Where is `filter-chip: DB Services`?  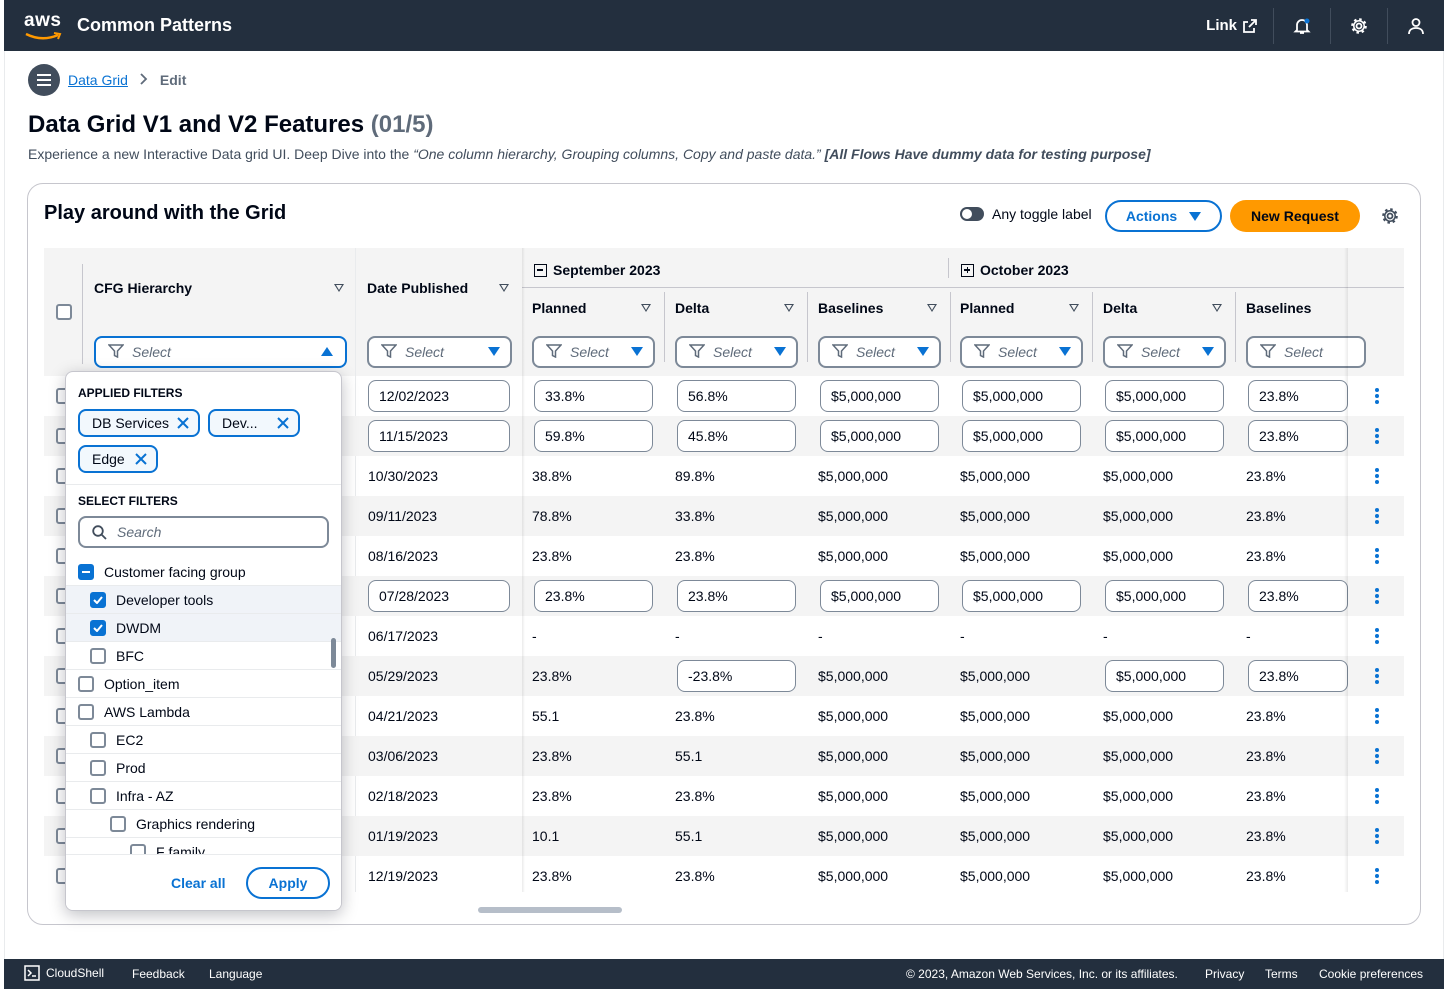
filter-chip: DB Services is located at coordinates (139, 423).